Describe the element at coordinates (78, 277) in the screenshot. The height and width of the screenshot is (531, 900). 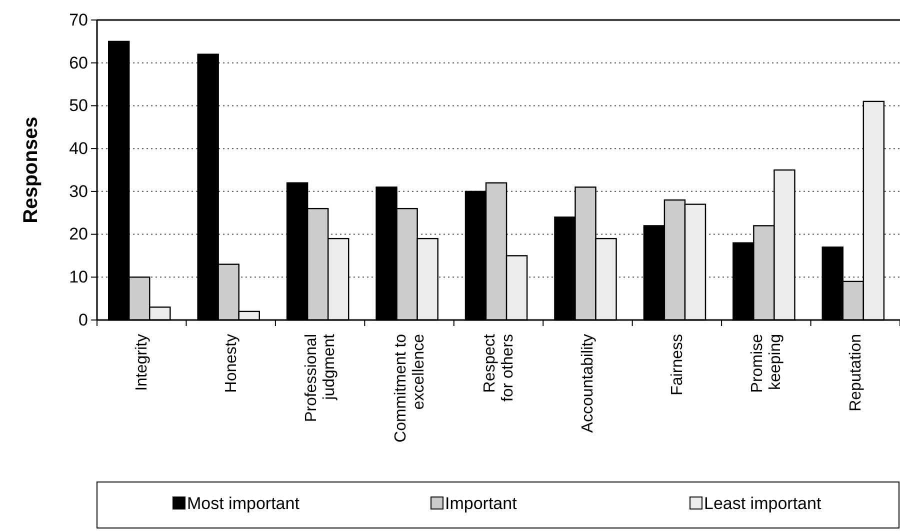
I see `y-tick-label: 10` at that location.